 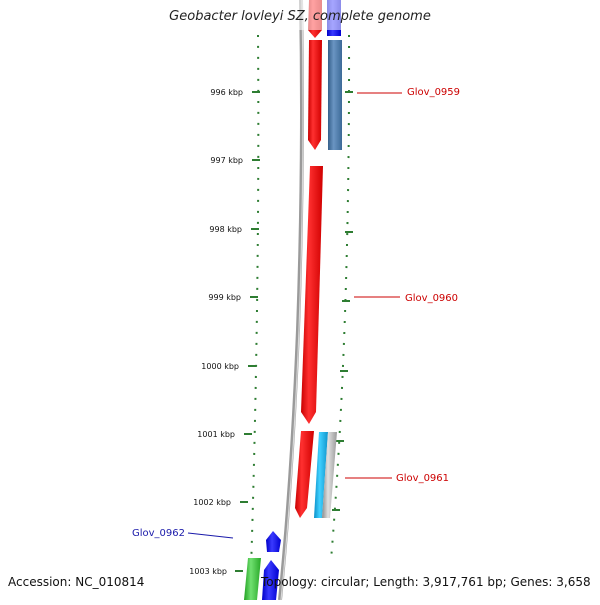 I want to click on ruler-label: 999 kbp, so click(x=224, y=297).